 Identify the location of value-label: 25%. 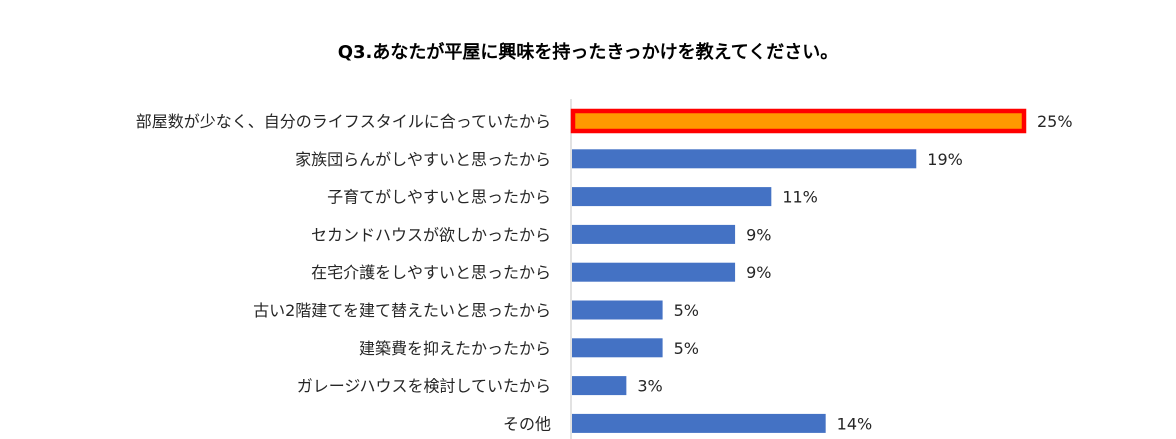
(1055, 121).